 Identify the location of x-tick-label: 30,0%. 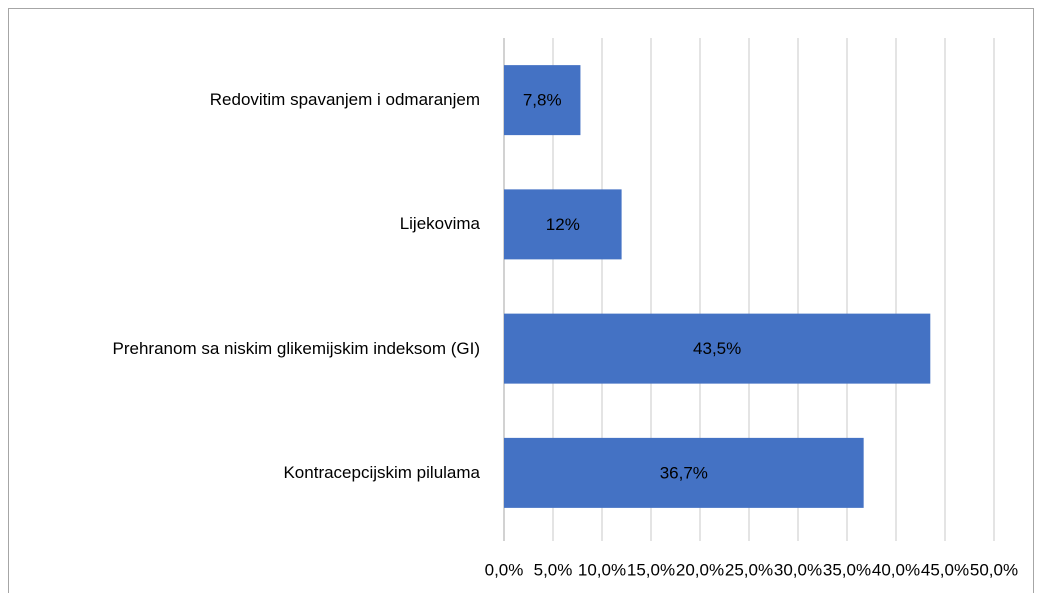
(798, 569).